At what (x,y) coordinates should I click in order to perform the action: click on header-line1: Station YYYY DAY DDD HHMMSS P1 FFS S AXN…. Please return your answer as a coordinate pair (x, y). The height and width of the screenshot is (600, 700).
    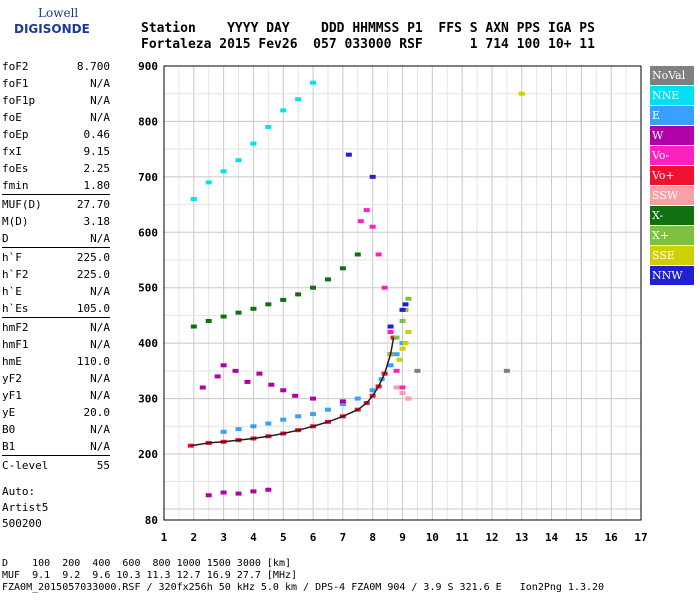
    Looking at the image, I should click on (368, 28).